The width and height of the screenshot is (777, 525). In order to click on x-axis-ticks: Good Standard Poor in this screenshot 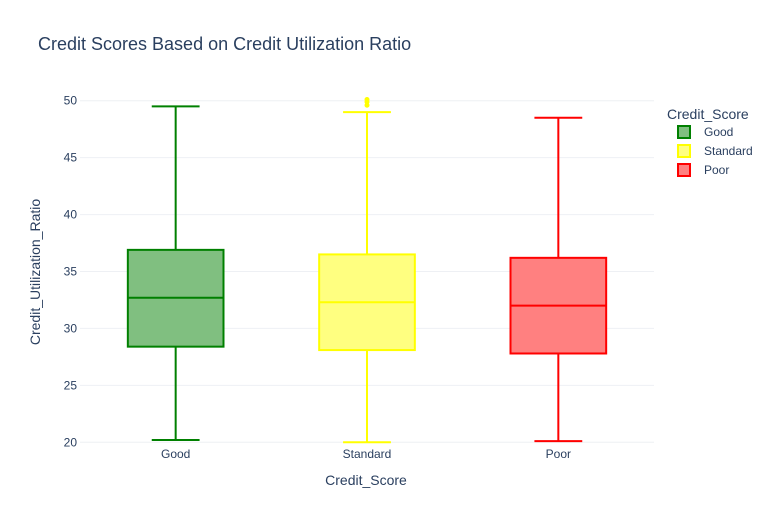, I will do `click(366, 454)`.